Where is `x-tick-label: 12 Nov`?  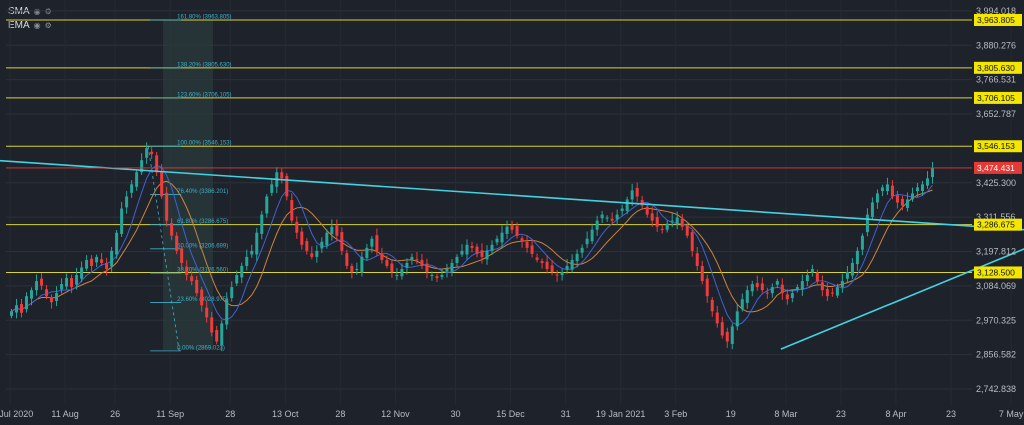 x-tick-label: 12 Nov is located at coordinates (395, 414).